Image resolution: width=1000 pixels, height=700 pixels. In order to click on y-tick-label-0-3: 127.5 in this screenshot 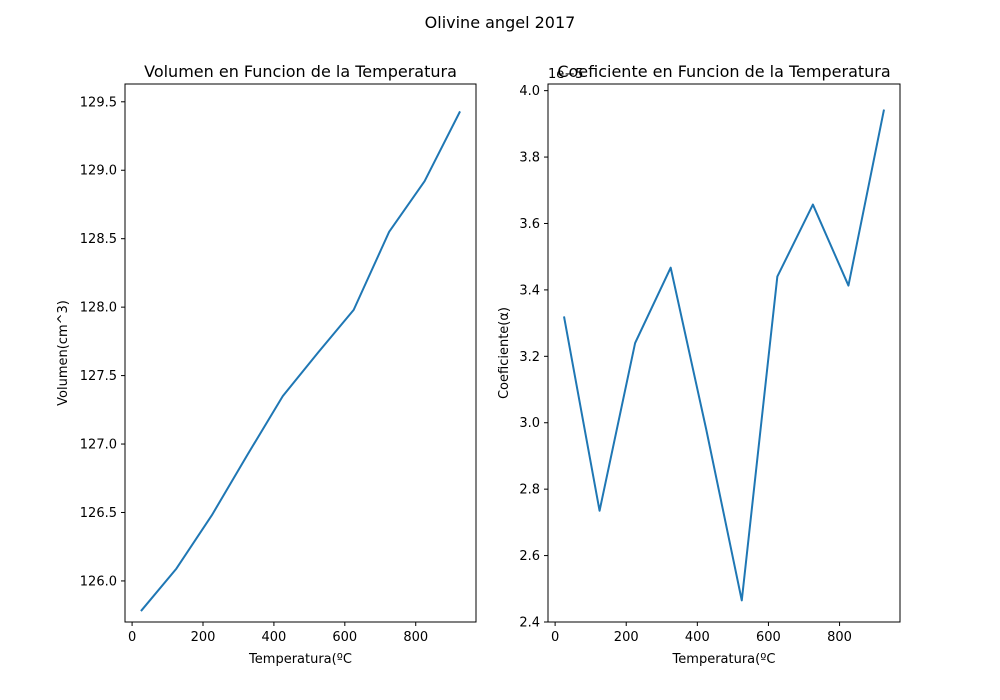, I will do `click(98, 376)`.